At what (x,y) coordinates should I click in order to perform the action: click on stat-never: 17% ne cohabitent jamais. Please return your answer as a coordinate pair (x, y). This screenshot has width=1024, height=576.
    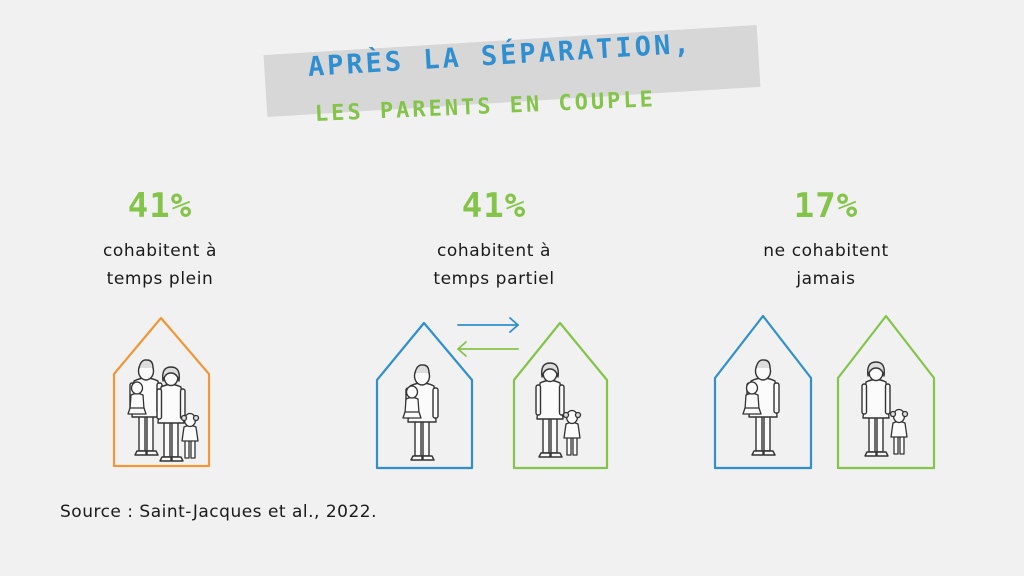
    Looking at the image, I should click on (826, 239).